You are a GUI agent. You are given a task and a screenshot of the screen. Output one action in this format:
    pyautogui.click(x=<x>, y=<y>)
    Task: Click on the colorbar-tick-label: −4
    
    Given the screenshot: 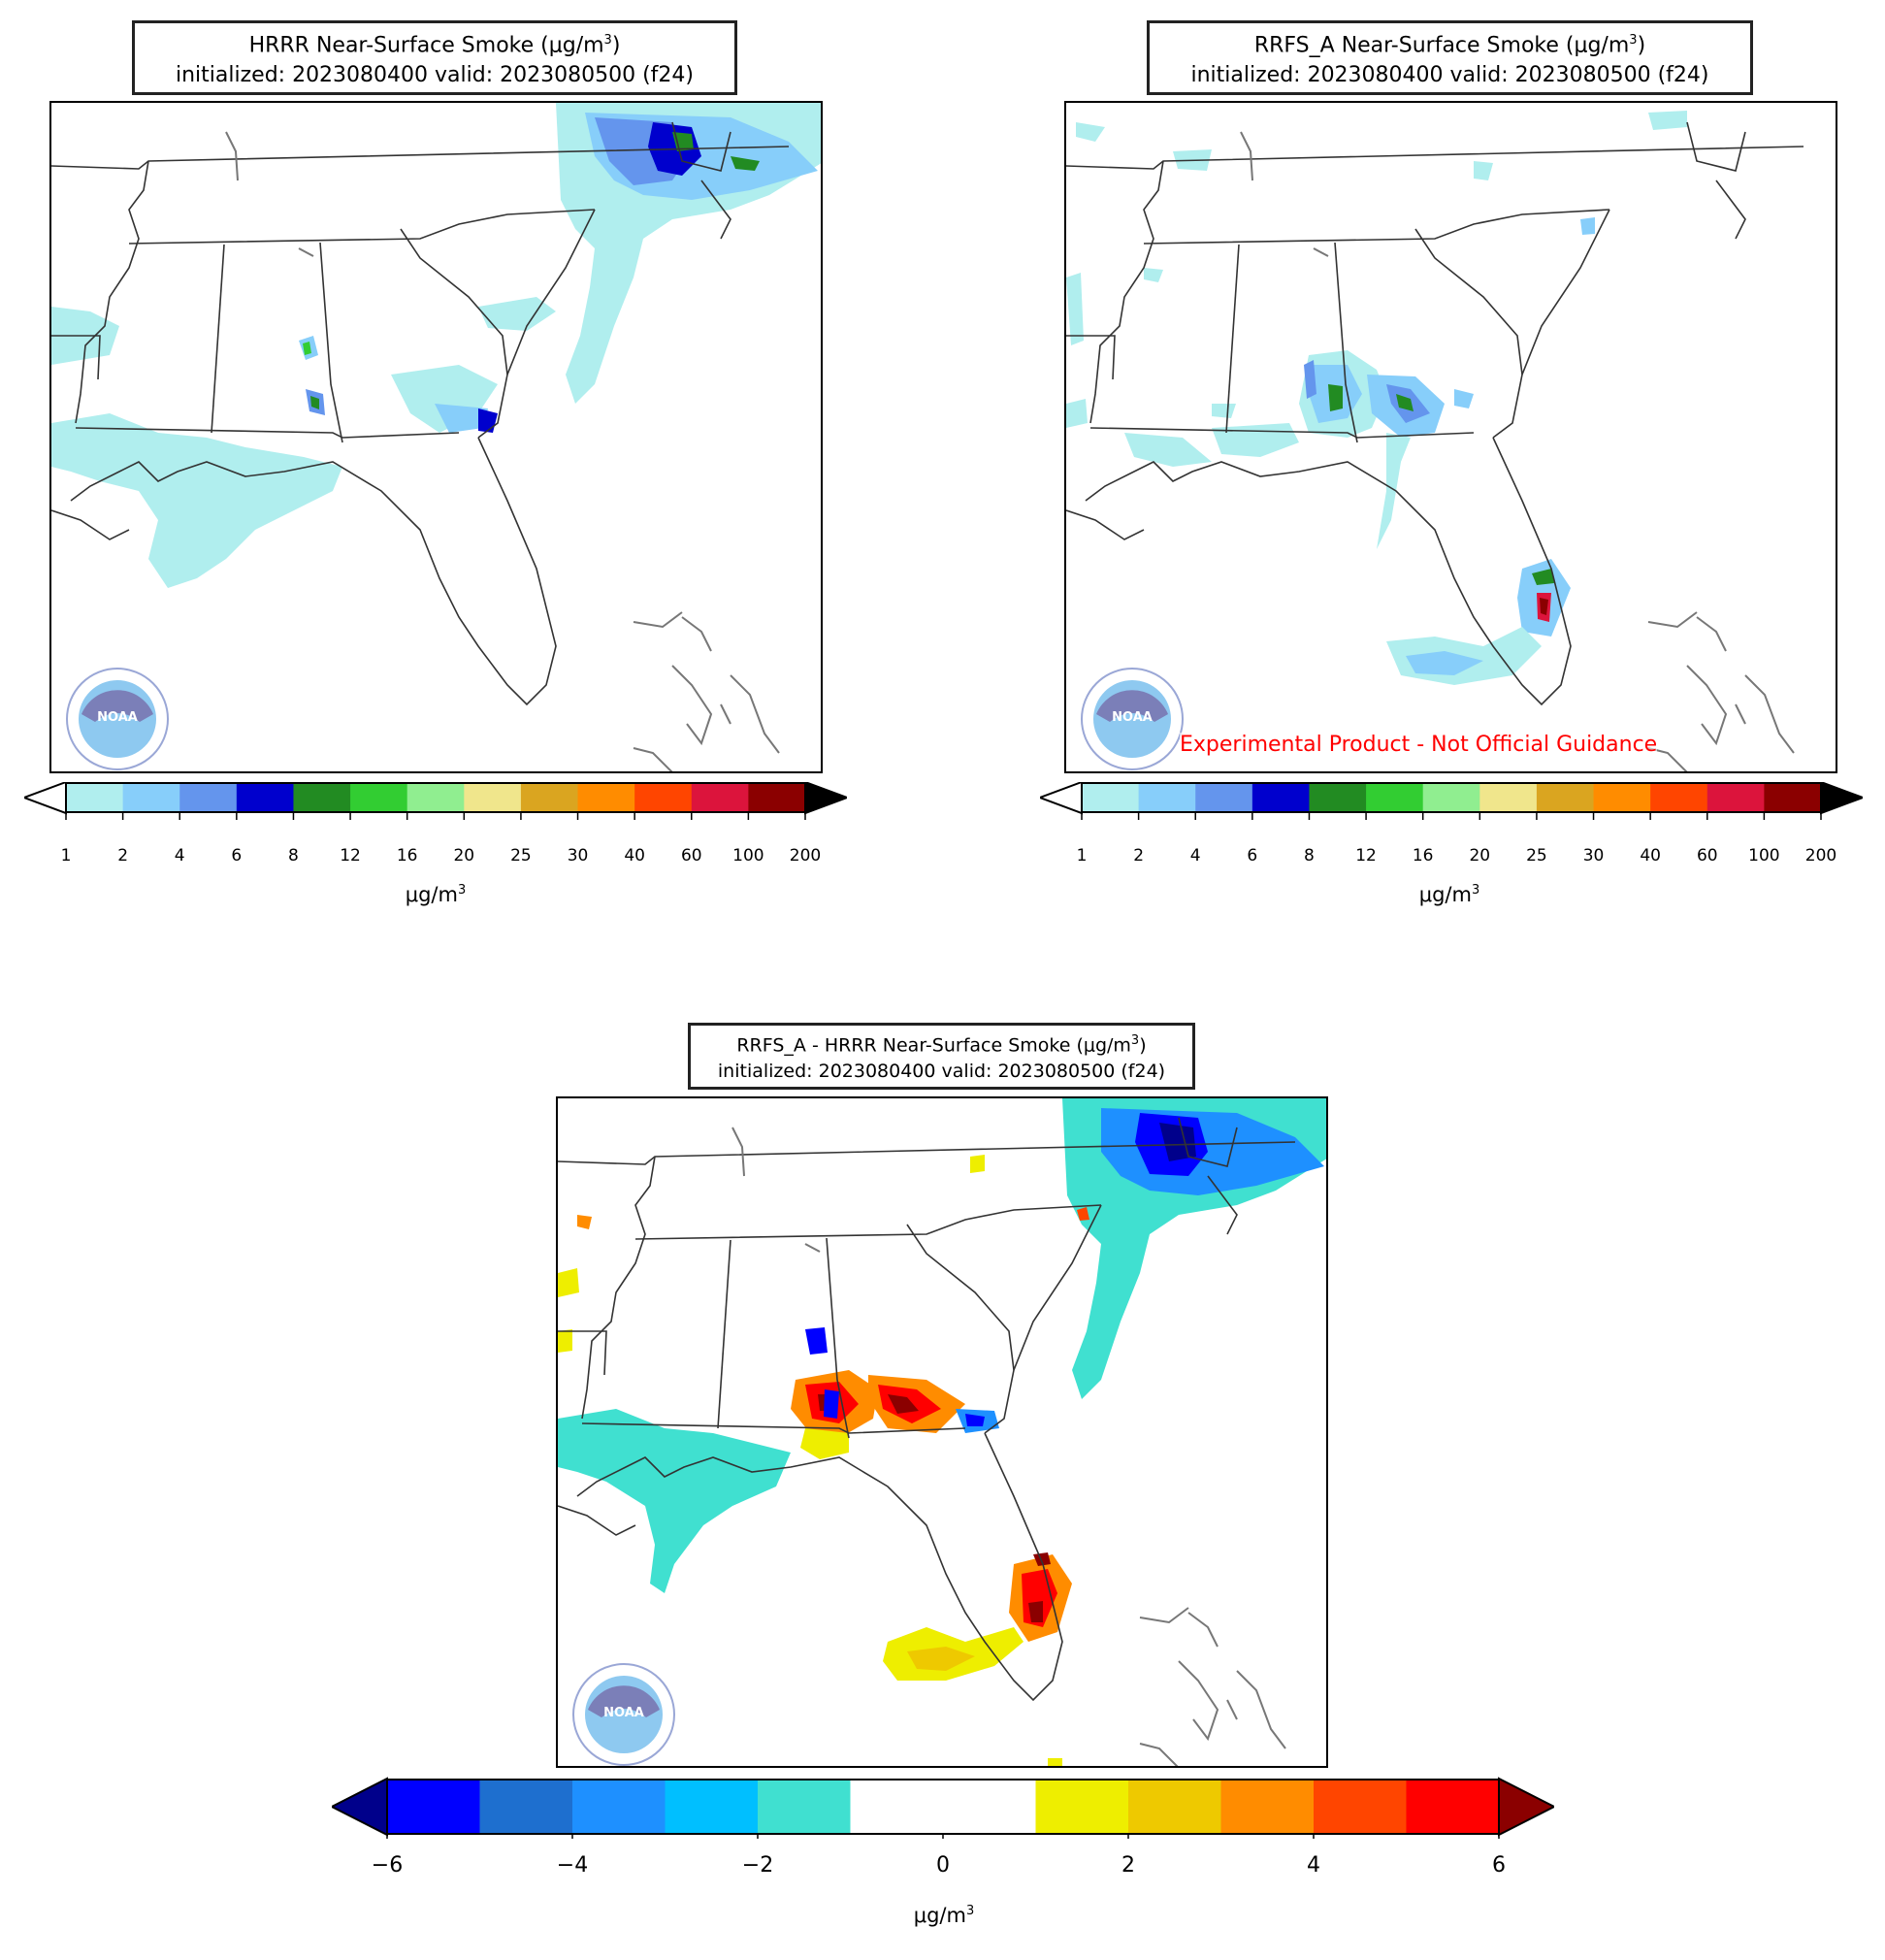 What is the action you would take?
    pyautogui.click(x=572, y=1865)
    